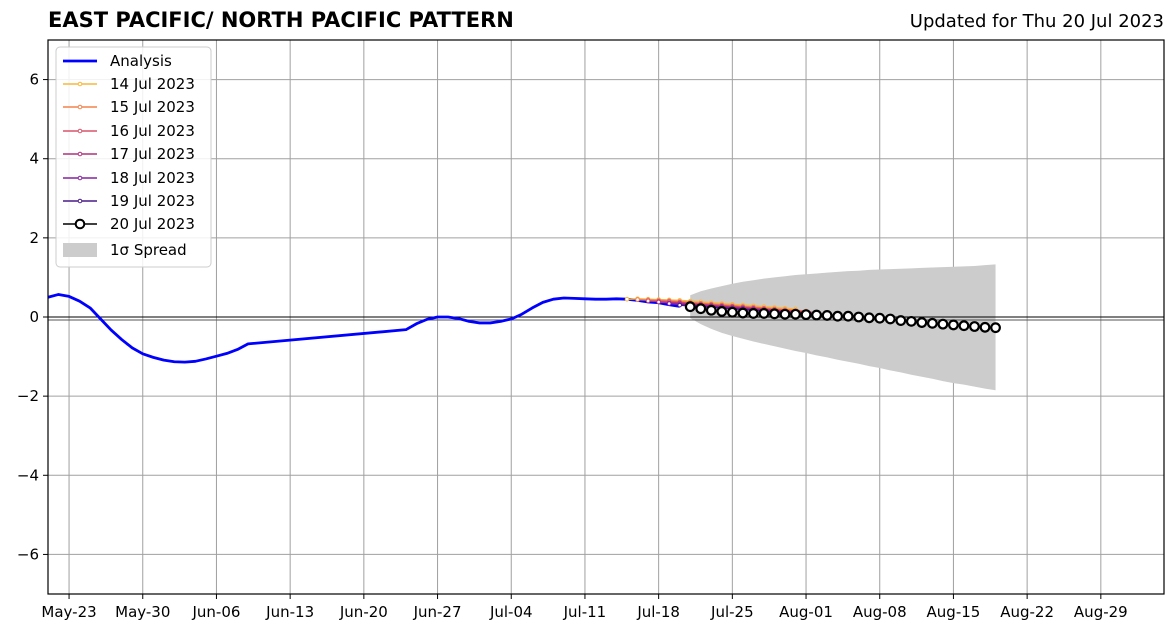 This screenshot has width=1176, height=633. I want to click on x-tick-label: Jun-27, so click(437, 612).